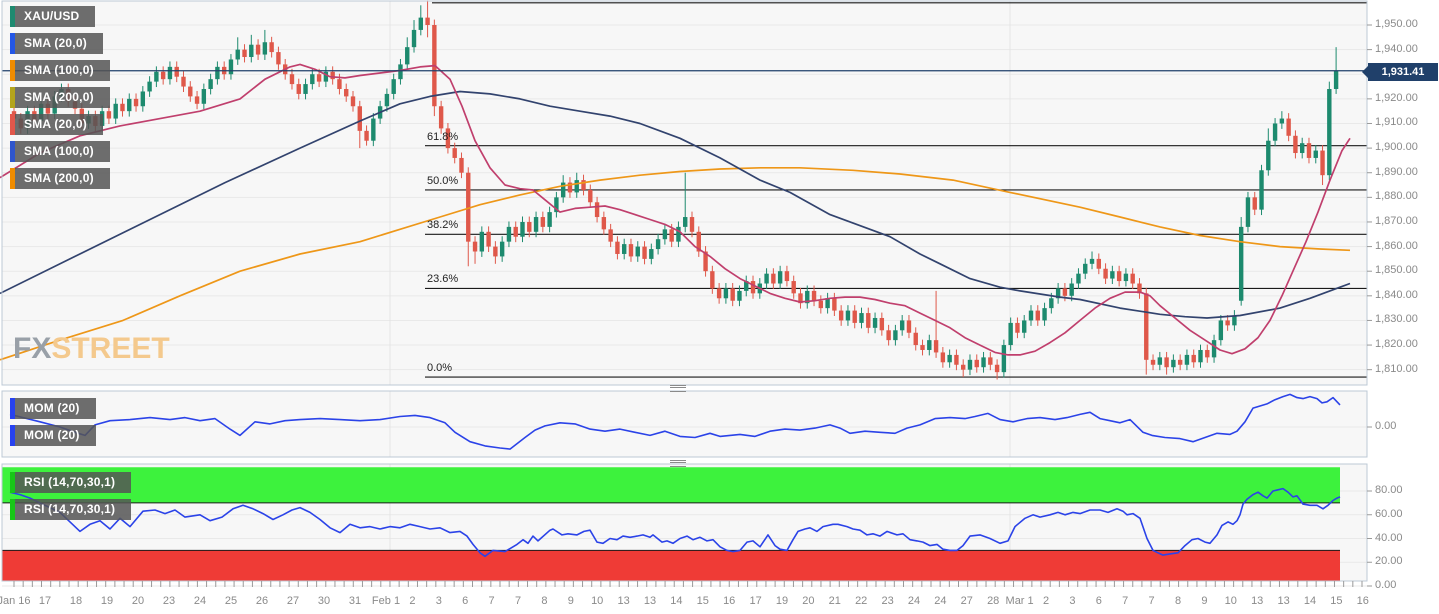 This screenshot has height=614, width=1439. I want to click on price-tick: 1,940.00, so click(1396, 48).